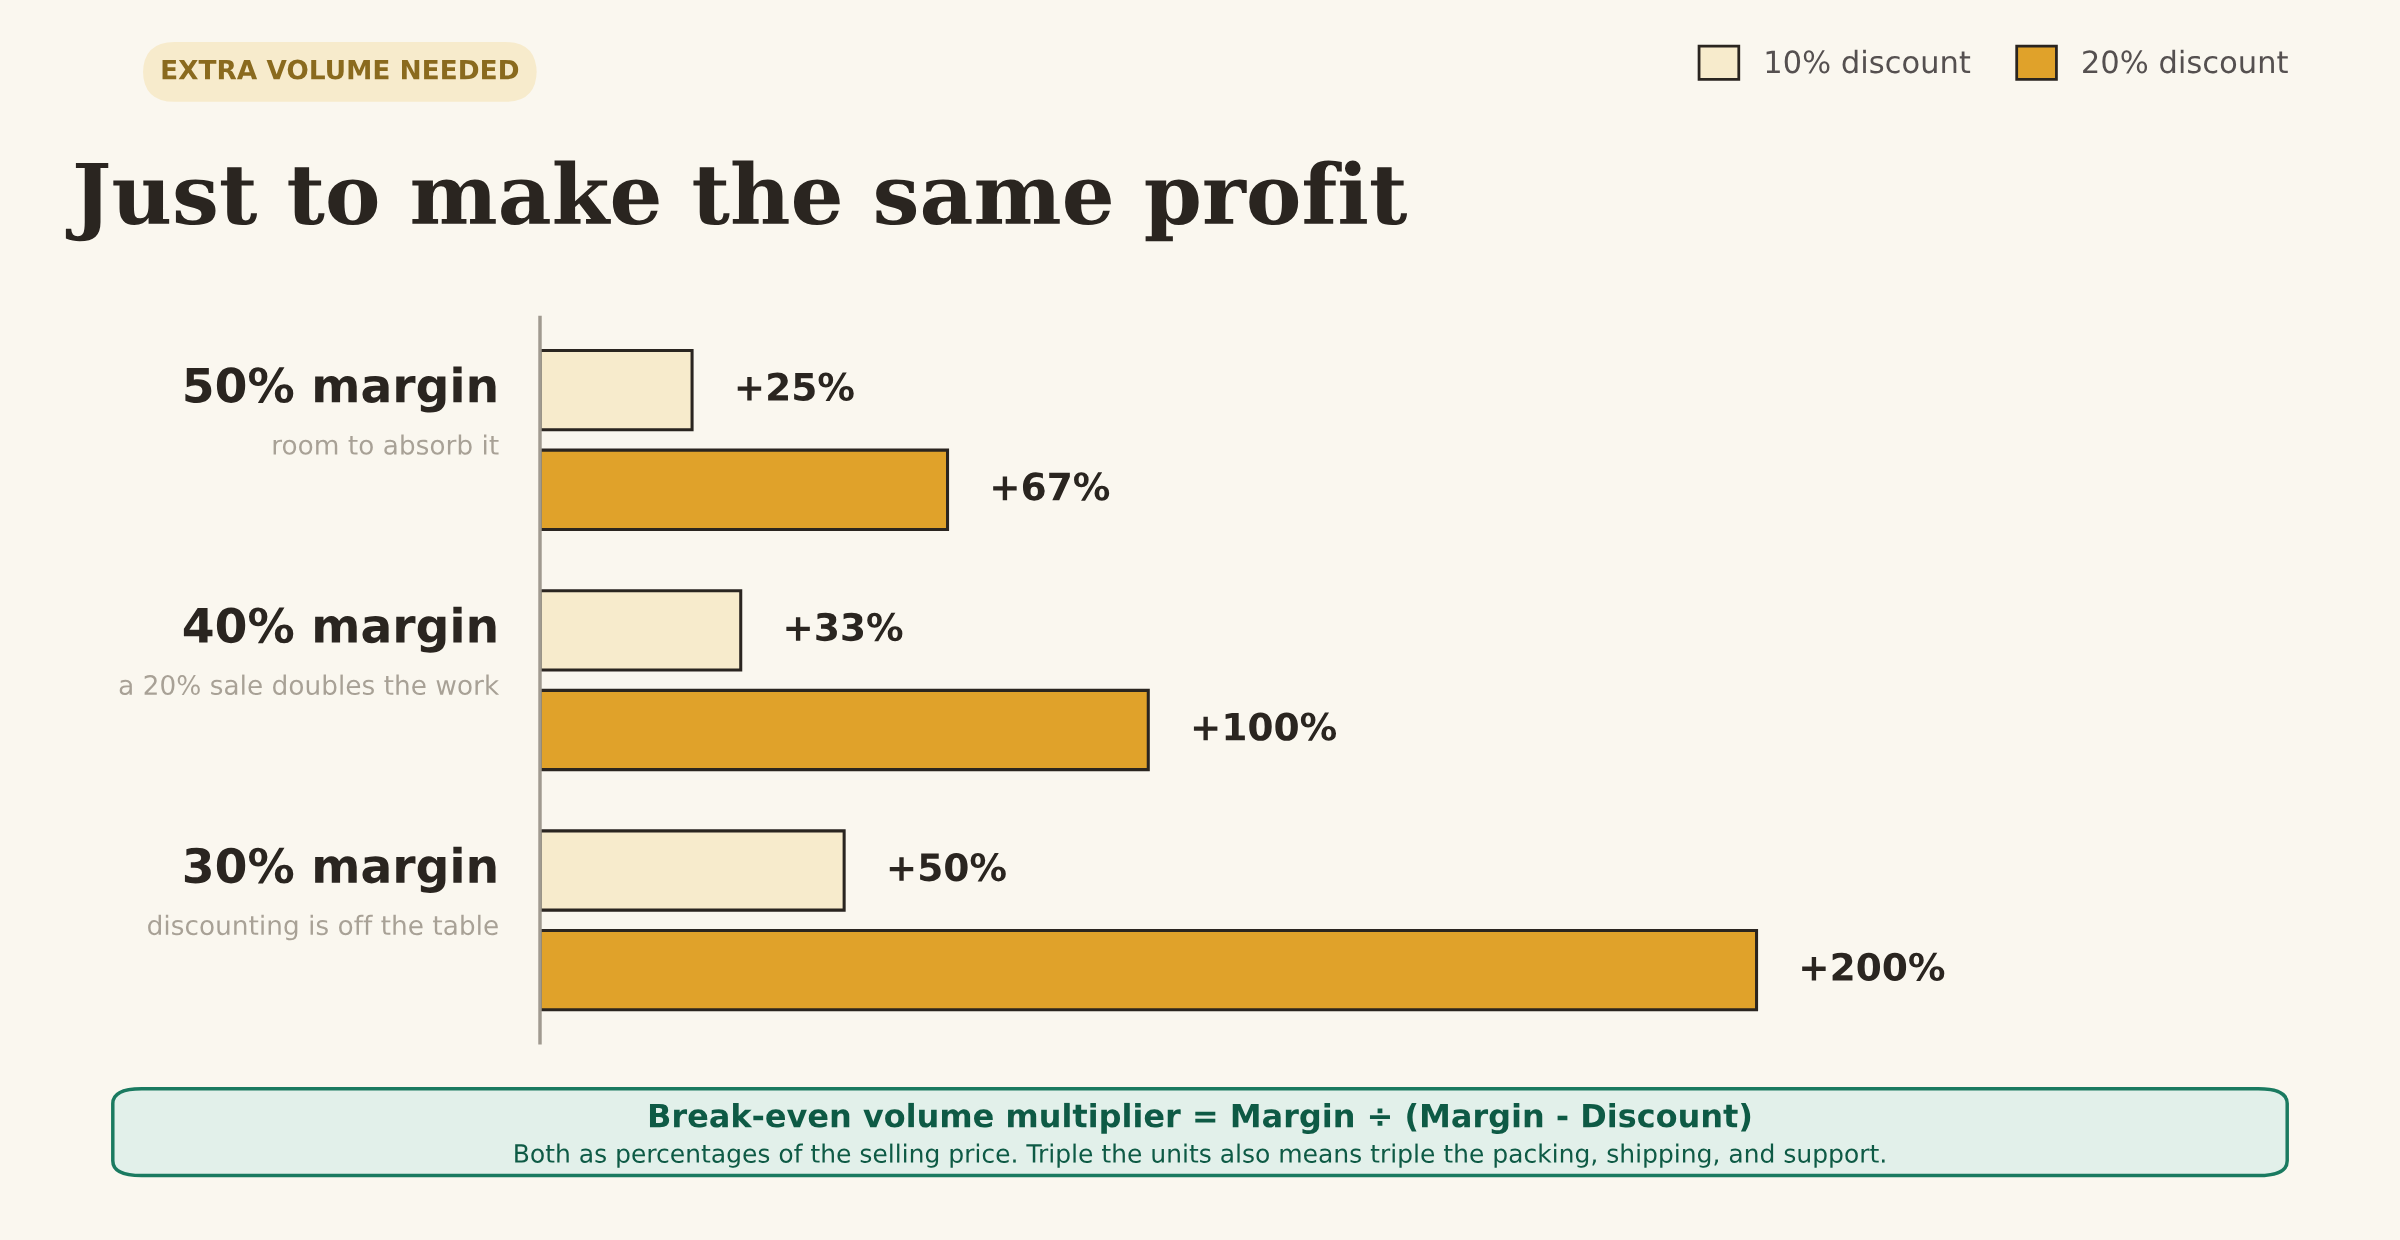 Image resolution: width=2400 pixels, height=1240 pixels. Describe the element at coordinates (386, 444) in the screenshot. I see `text: room to absorb it` at that location.